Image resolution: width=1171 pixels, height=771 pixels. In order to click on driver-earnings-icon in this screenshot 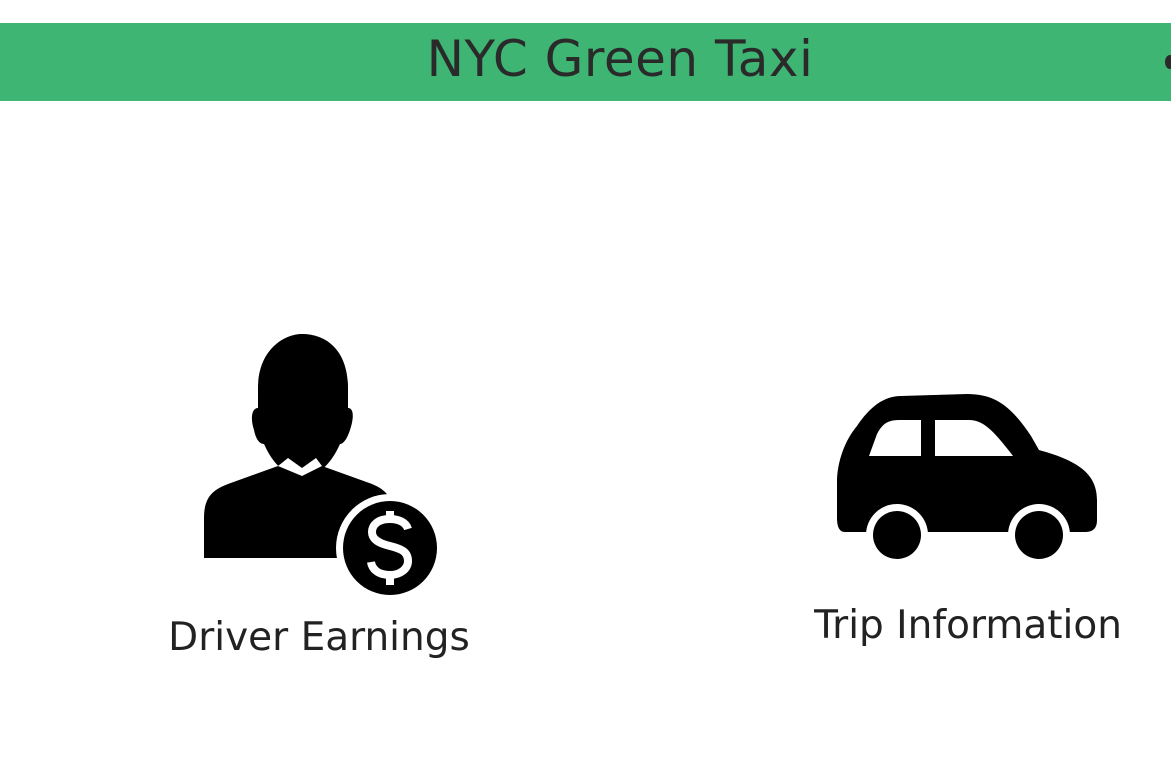, I will do `click(322, 465)`.